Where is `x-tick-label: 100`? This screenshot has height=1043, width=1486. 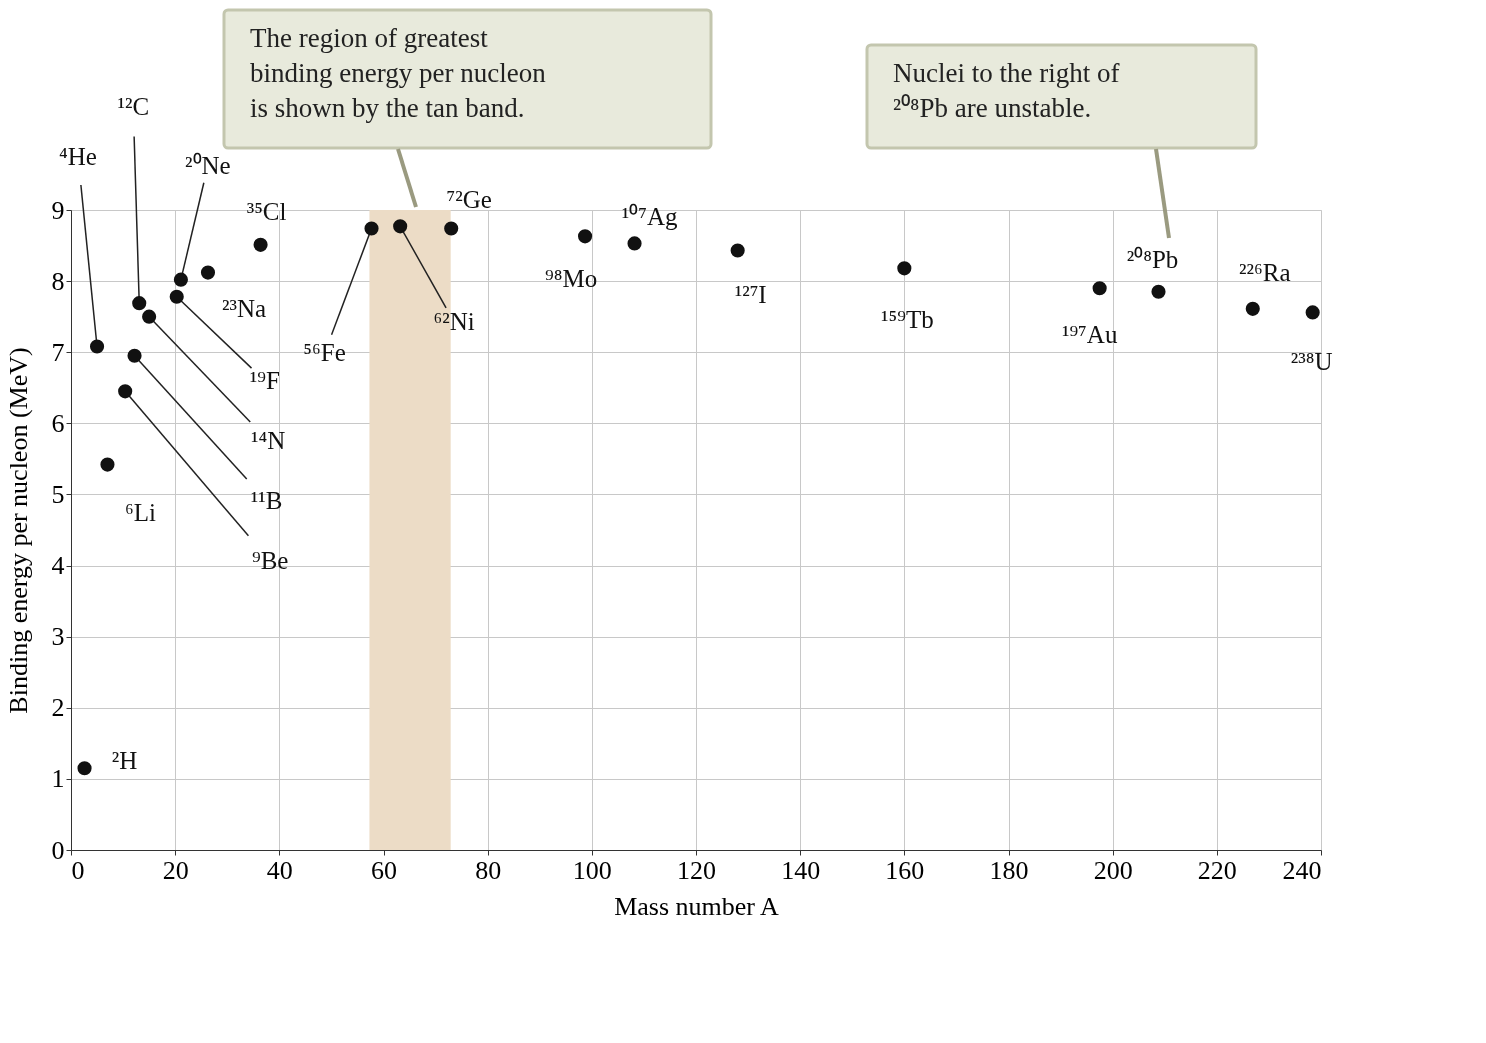
x-tick-label: 100 is located at coordinates (592, 870).